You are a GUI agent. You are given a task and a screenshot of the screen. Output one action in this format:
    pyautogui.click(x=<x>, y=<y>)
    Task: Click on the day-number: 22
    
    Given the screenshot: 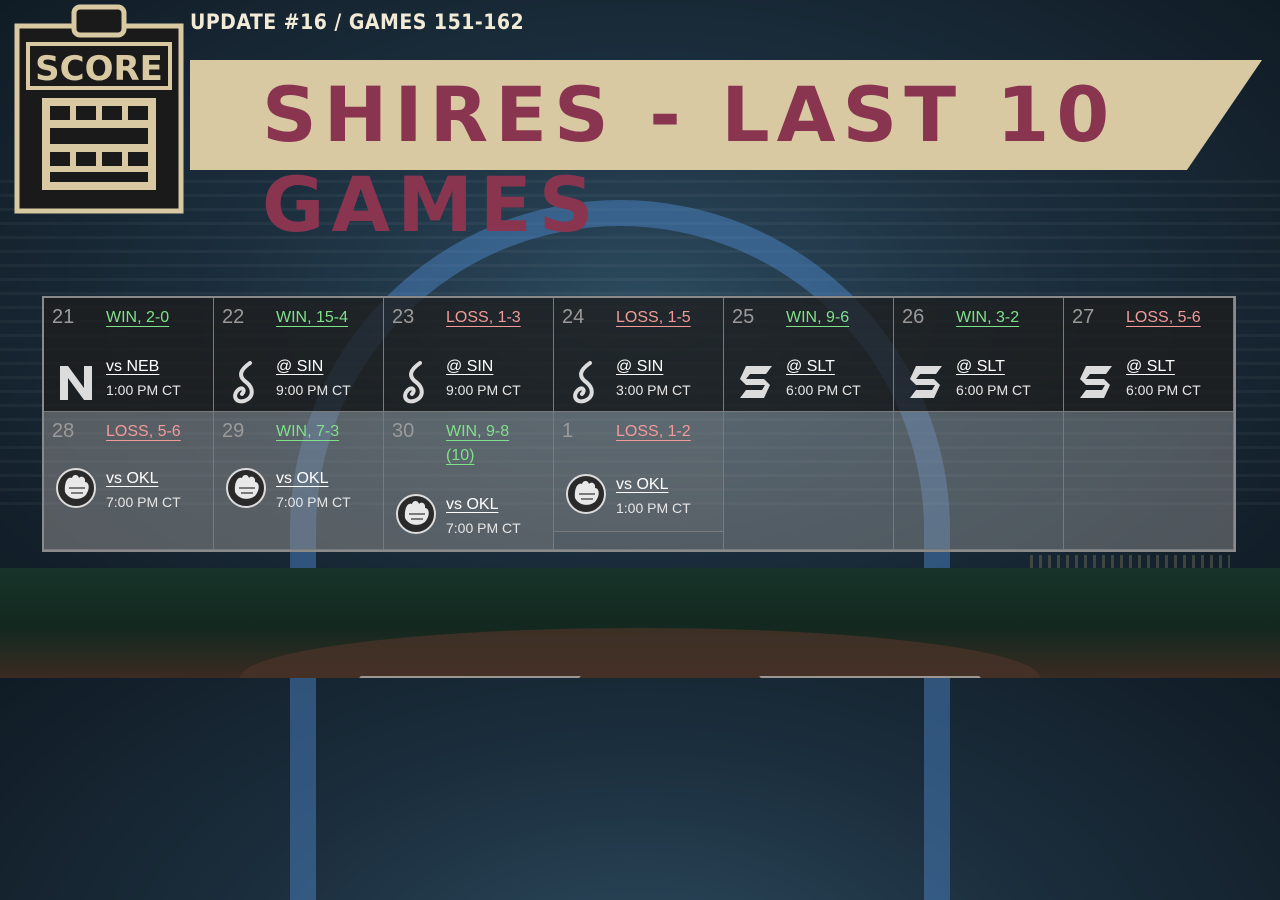 What is the action you would take?
    pyautogui.click(x=233, y=317)
    